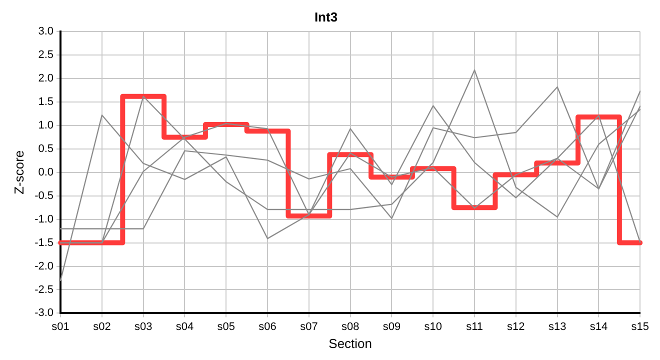  Describe the element at coordinates (44, 242) in the screenshot. I see `y-tick-label: -1.5` at that location.